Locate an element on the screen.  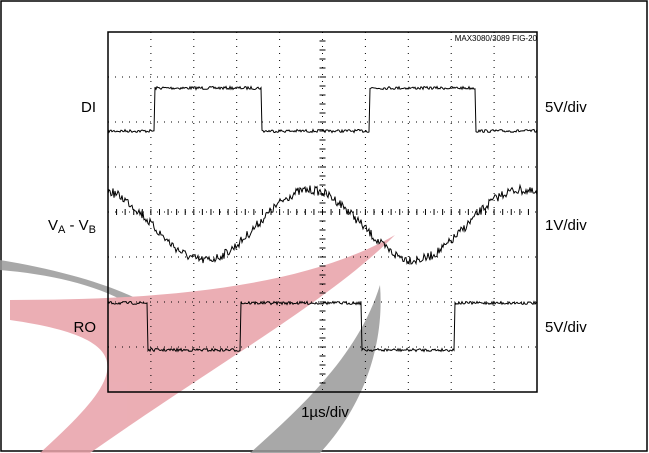
trace-scale: 1V/div is located at coordinates (566, 225).